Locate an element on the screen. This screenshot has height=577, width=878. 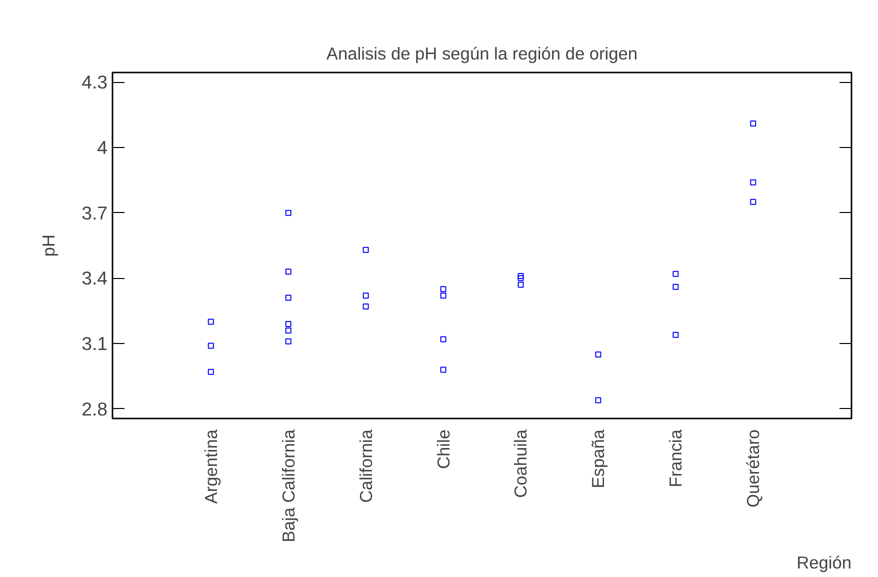
x-tick-label: Chile is located at coordinates (443, 449).